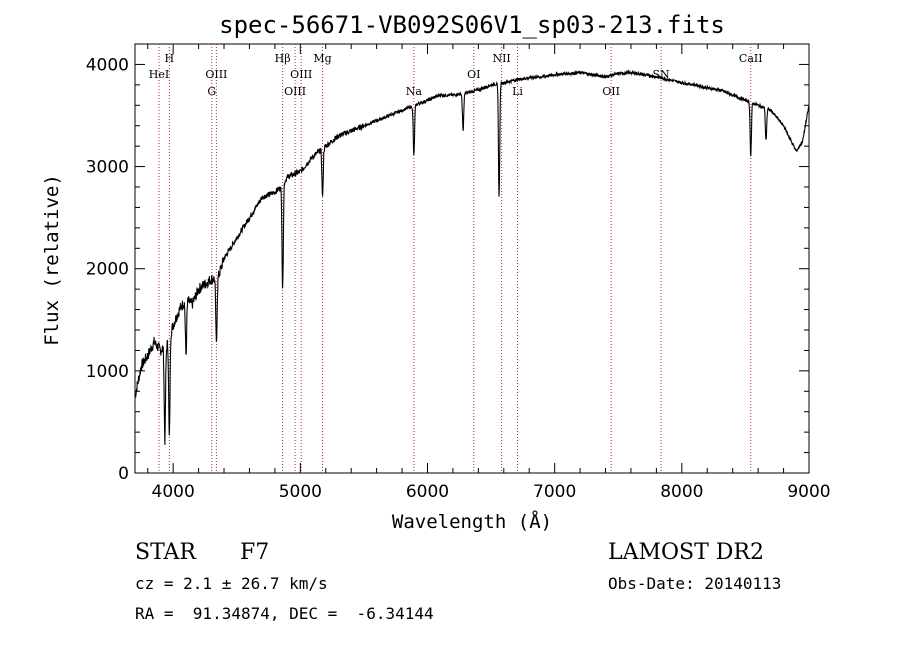  Describe the element at coordinates (686, 552) in the screenshot. I see `survey-name: LAMOST DR2` at that location.